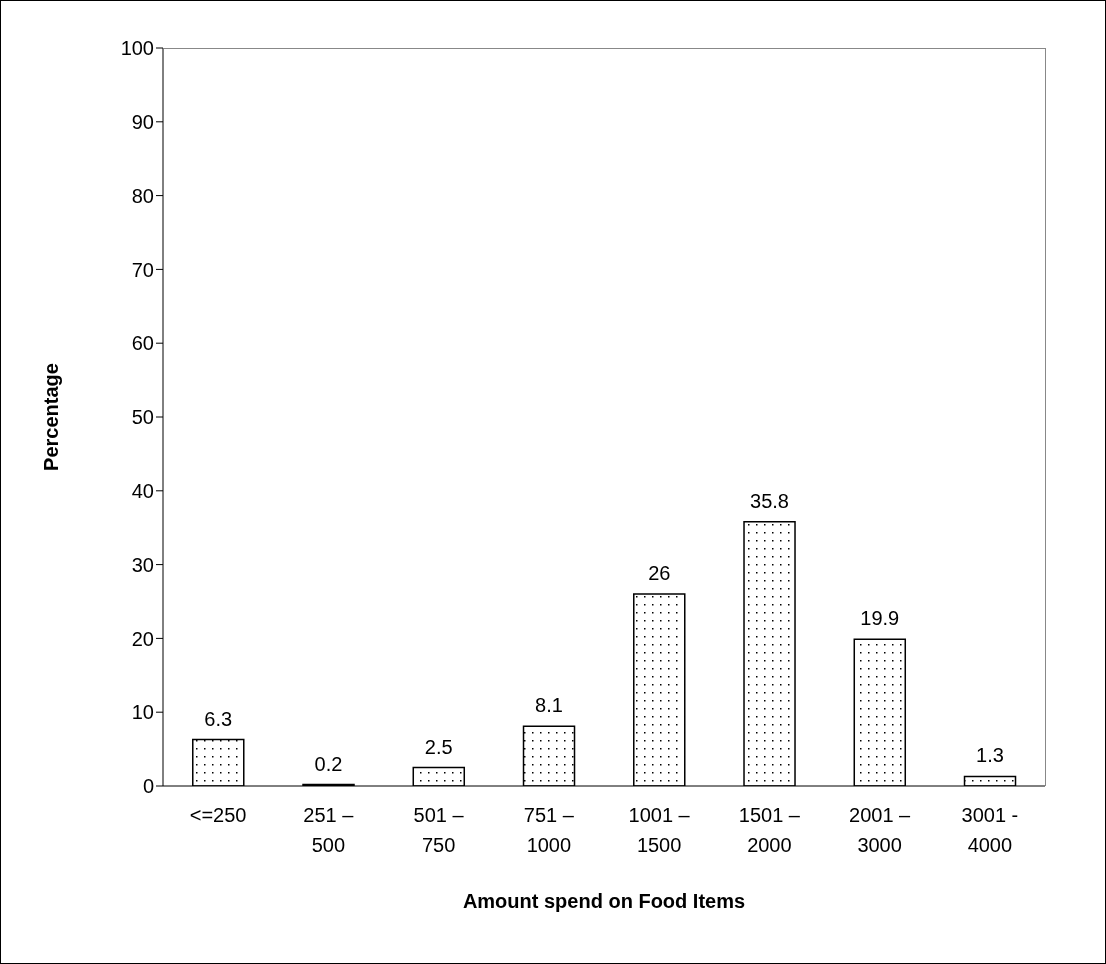 The width and height of the screenshot is (1106, 964). Describe the element at coordinates (218, 815) in the screenshot. I see `x-tick-label: <=250` at that location.